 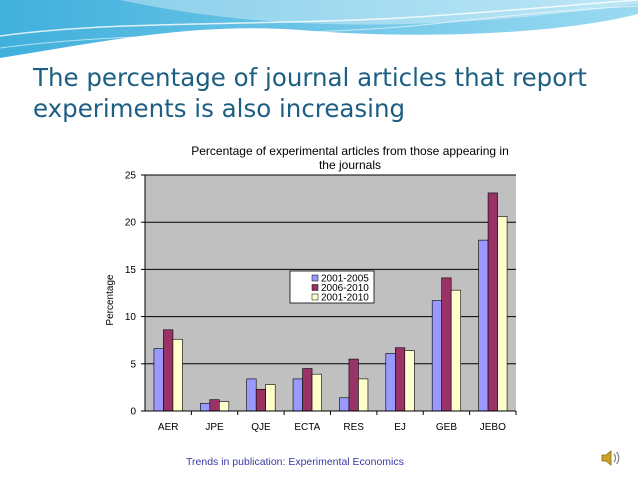 I want to click on x-tick-label: GEB, so click(x=446, y=427).